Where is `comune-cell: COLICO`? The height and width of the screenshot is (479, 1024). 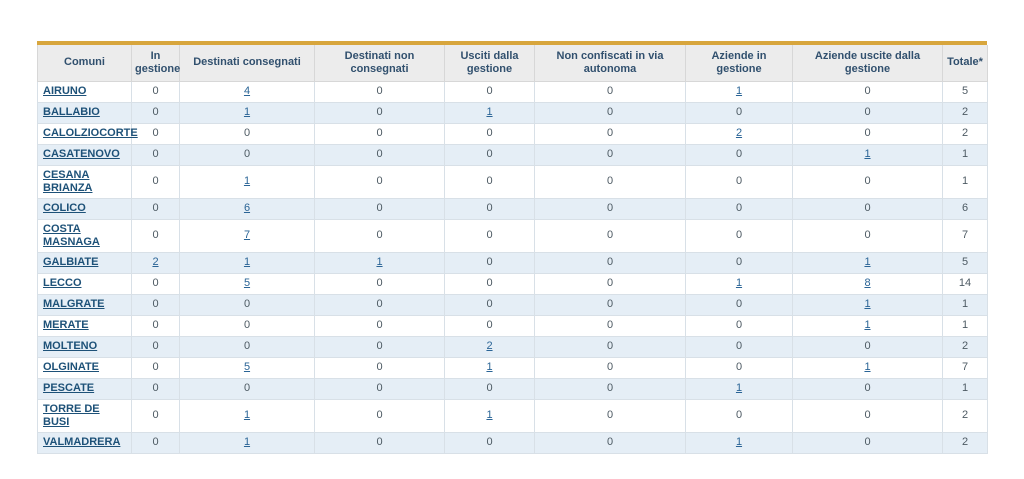 comune-cell: COLICO is located at coordinates (84, 208).